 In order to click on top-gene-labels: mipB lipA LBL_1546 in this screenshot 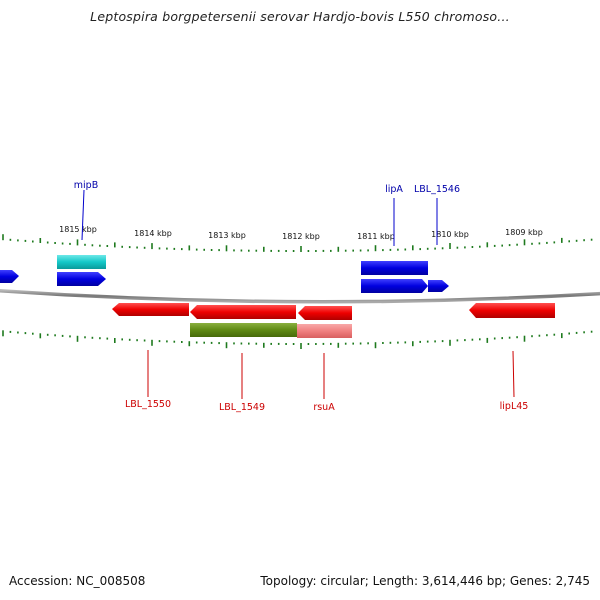, I will do `click(267, 213)`.